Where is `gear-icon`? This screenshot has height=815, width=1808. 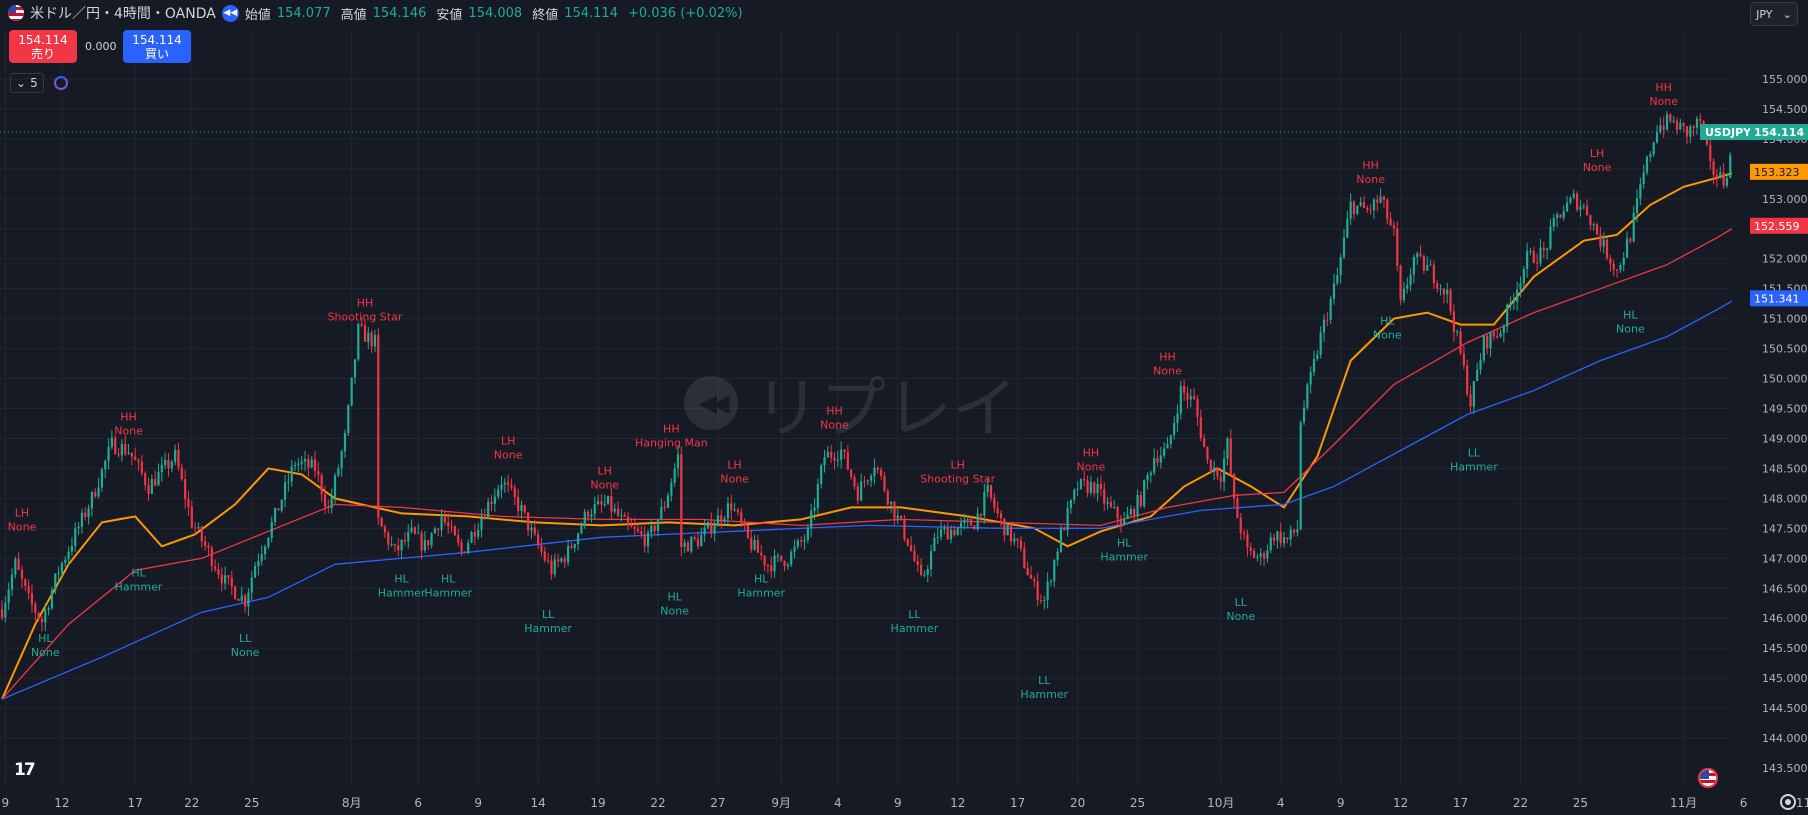
gear-icon is located at coordinates (1788, 802).